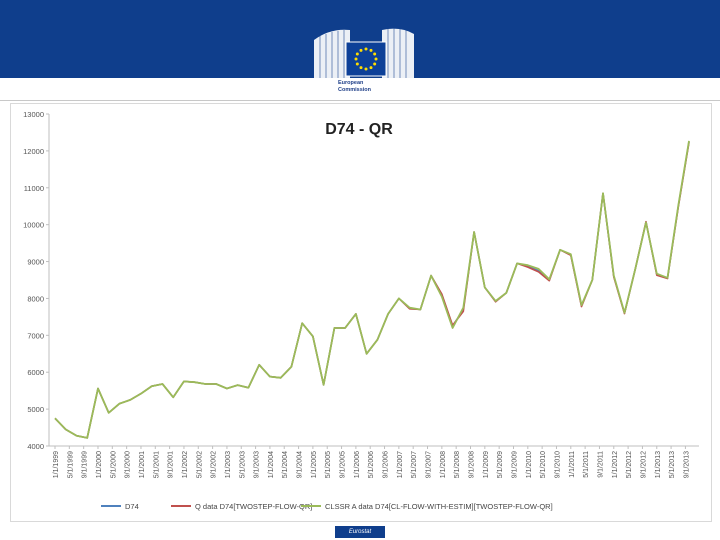 This screenshot has width=720, height=540. I want to click on x-tick-label: 1/1/2000, so click(99, 464).